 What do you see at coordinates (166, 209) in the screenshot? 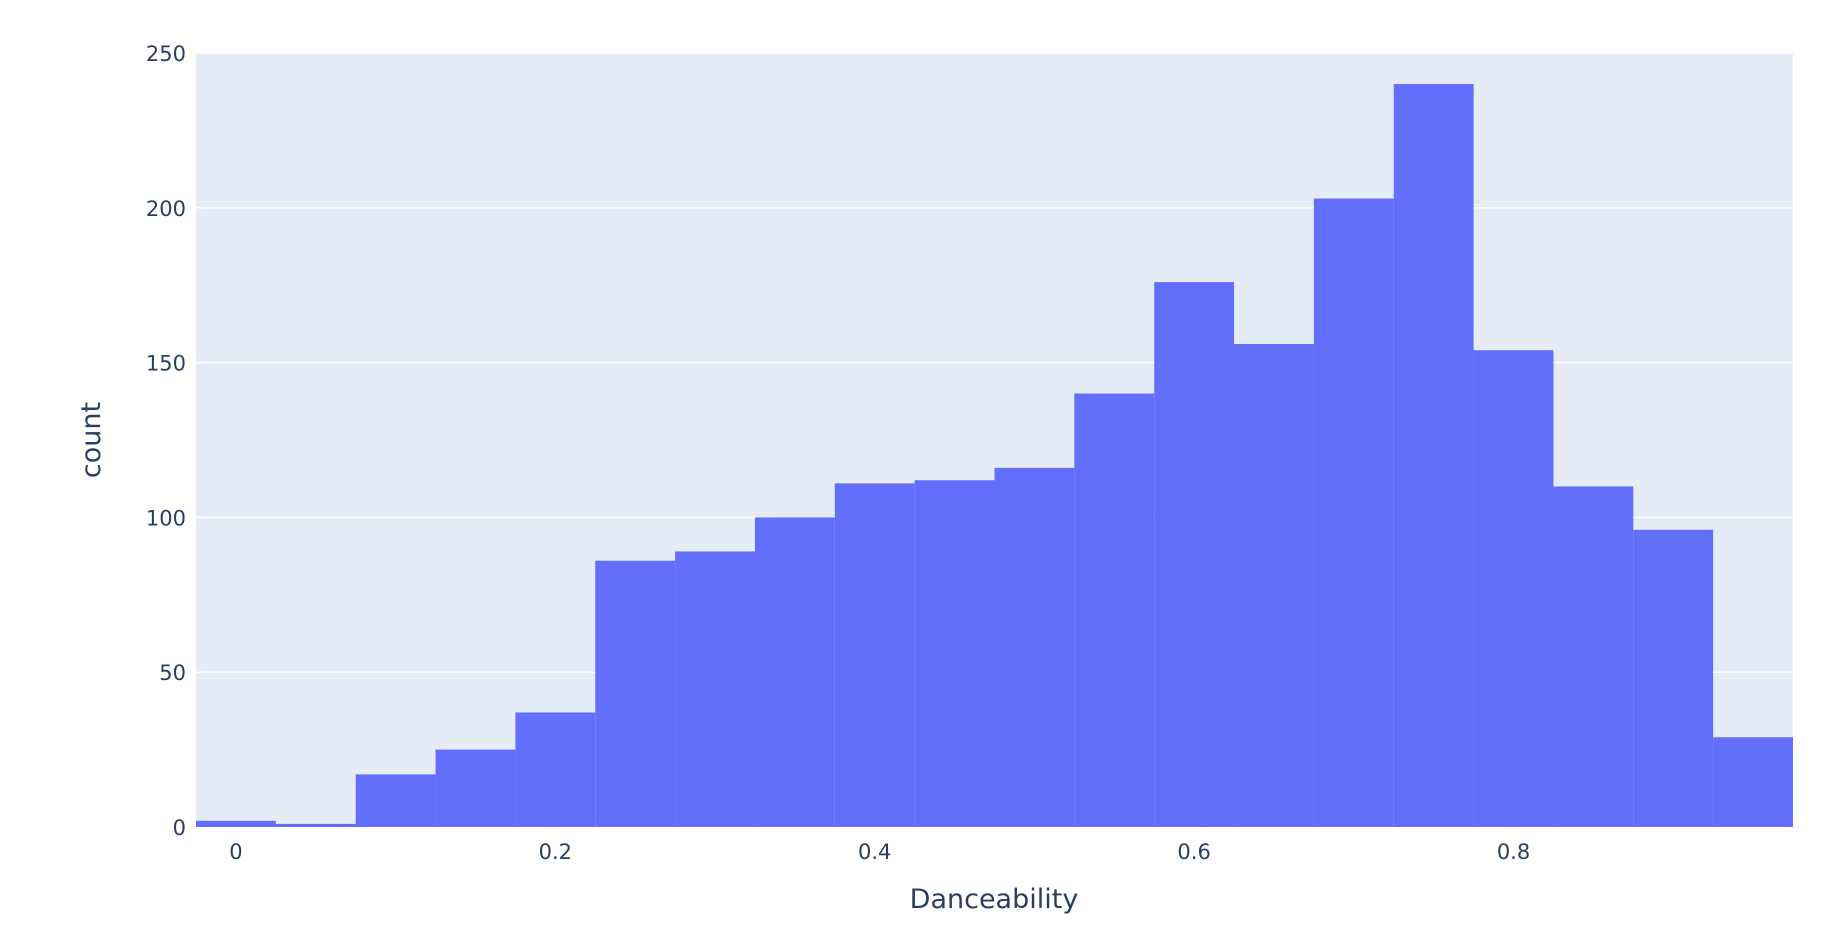
I see `y-tick-label: 200` at bounding box center [166, 209].